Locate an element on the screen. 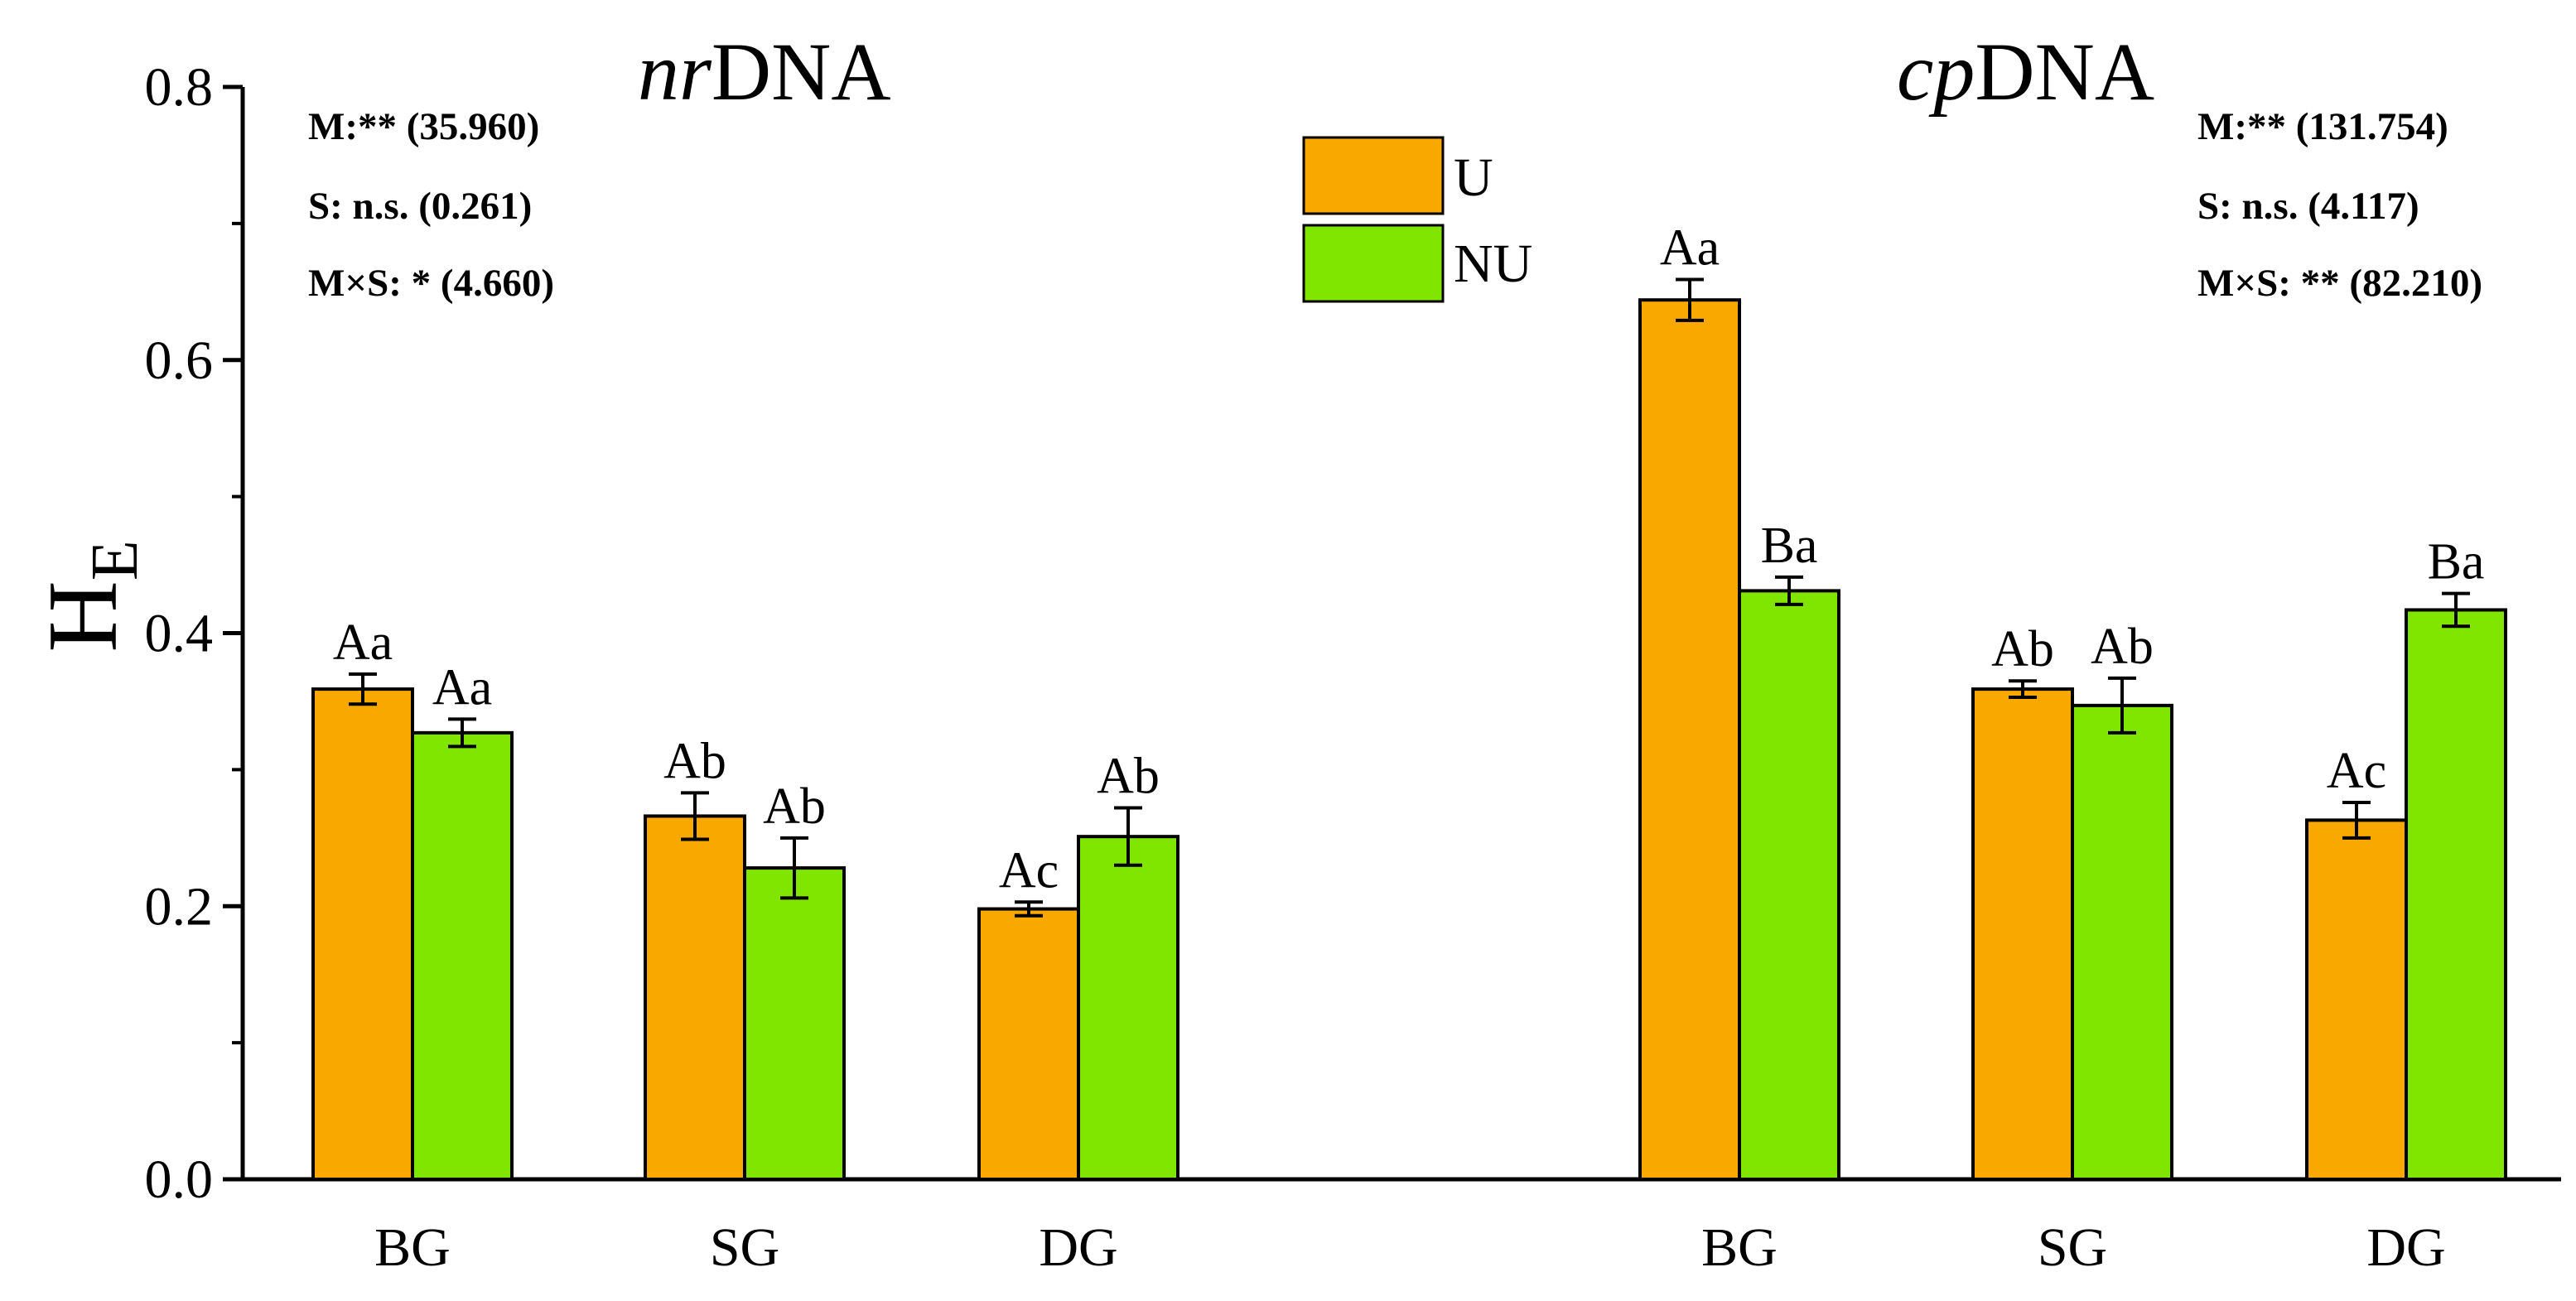 The height and width of the screenshot is (1301, 2576). nrdna-title: nrDNA is located at coordinates (764, 72).